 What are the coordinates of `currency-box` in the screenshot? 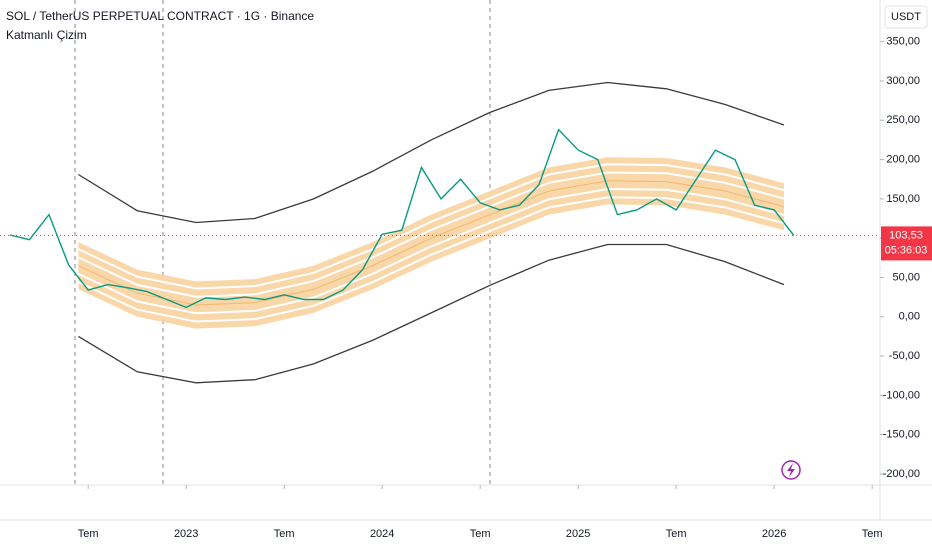 It's located at (906, 17).